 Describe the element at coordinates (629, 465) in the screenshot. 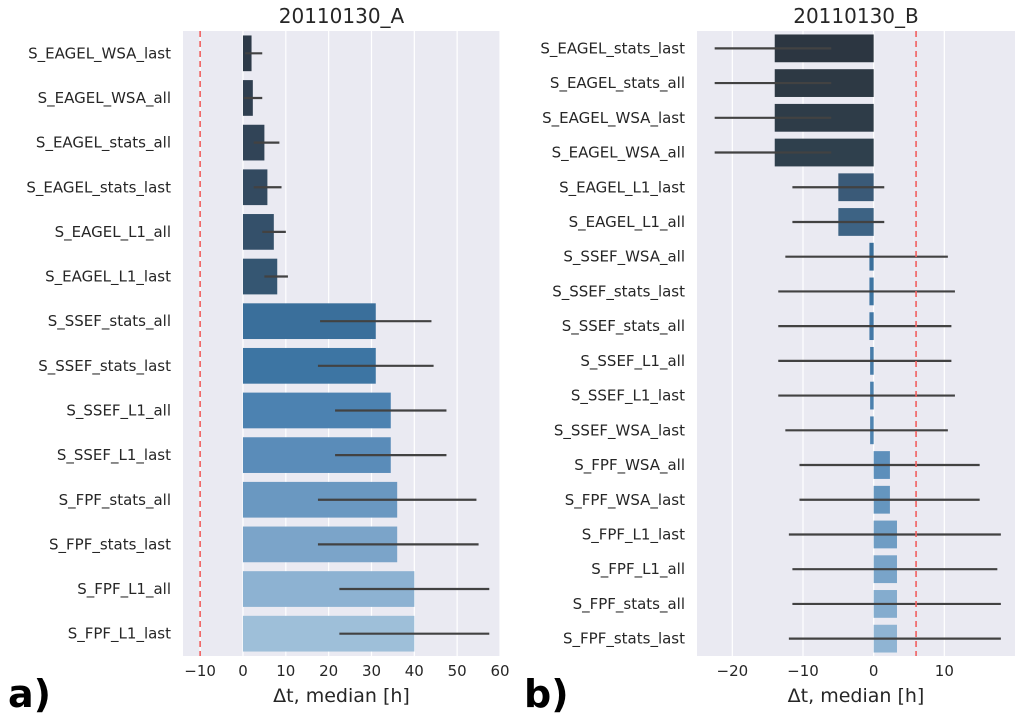

I see `category-label: S_FPF_WSA_all` at that location.